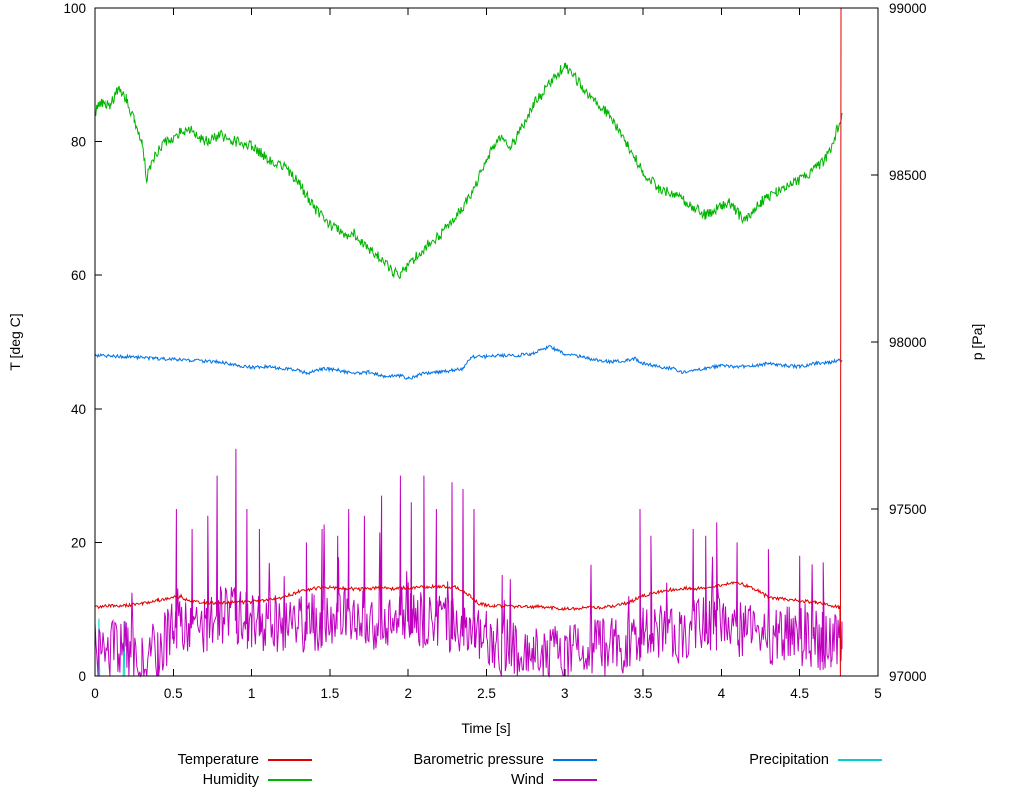 Image resolution: width=1024 pixels, height=800 pixels. Describe the element at coordinates (408, 693) in the screenshot. I see `x-tick-label: 2` at that location.